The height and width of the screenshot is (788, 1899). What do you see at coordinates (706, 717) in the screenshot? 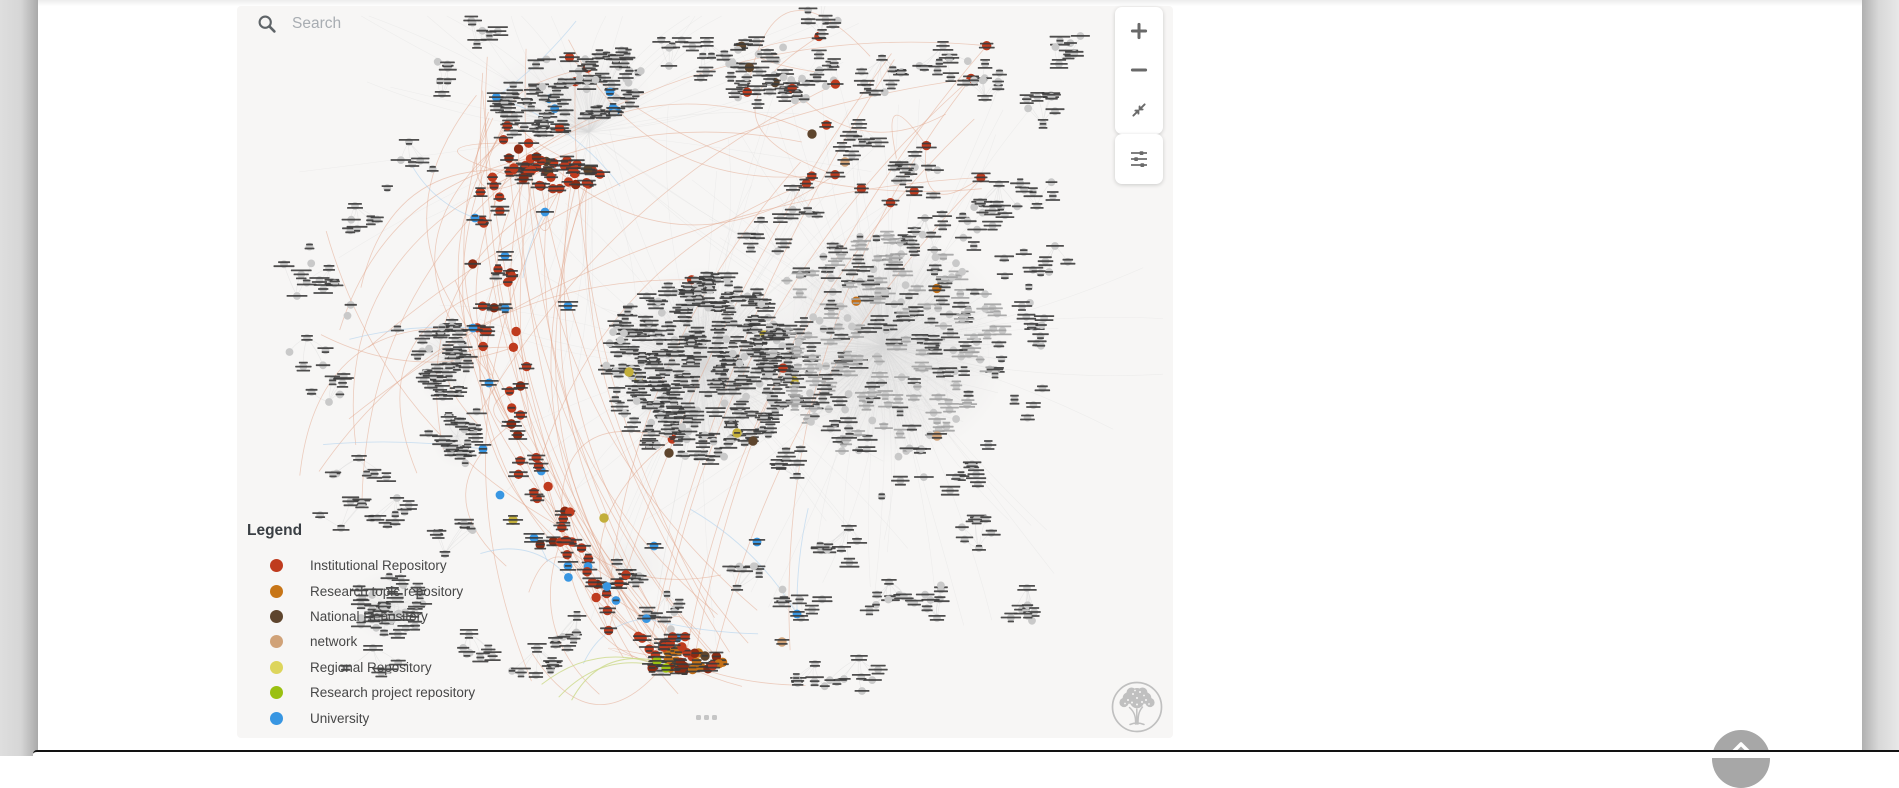
I see `more-nodes-indicator` at bounding box center [706, 717].